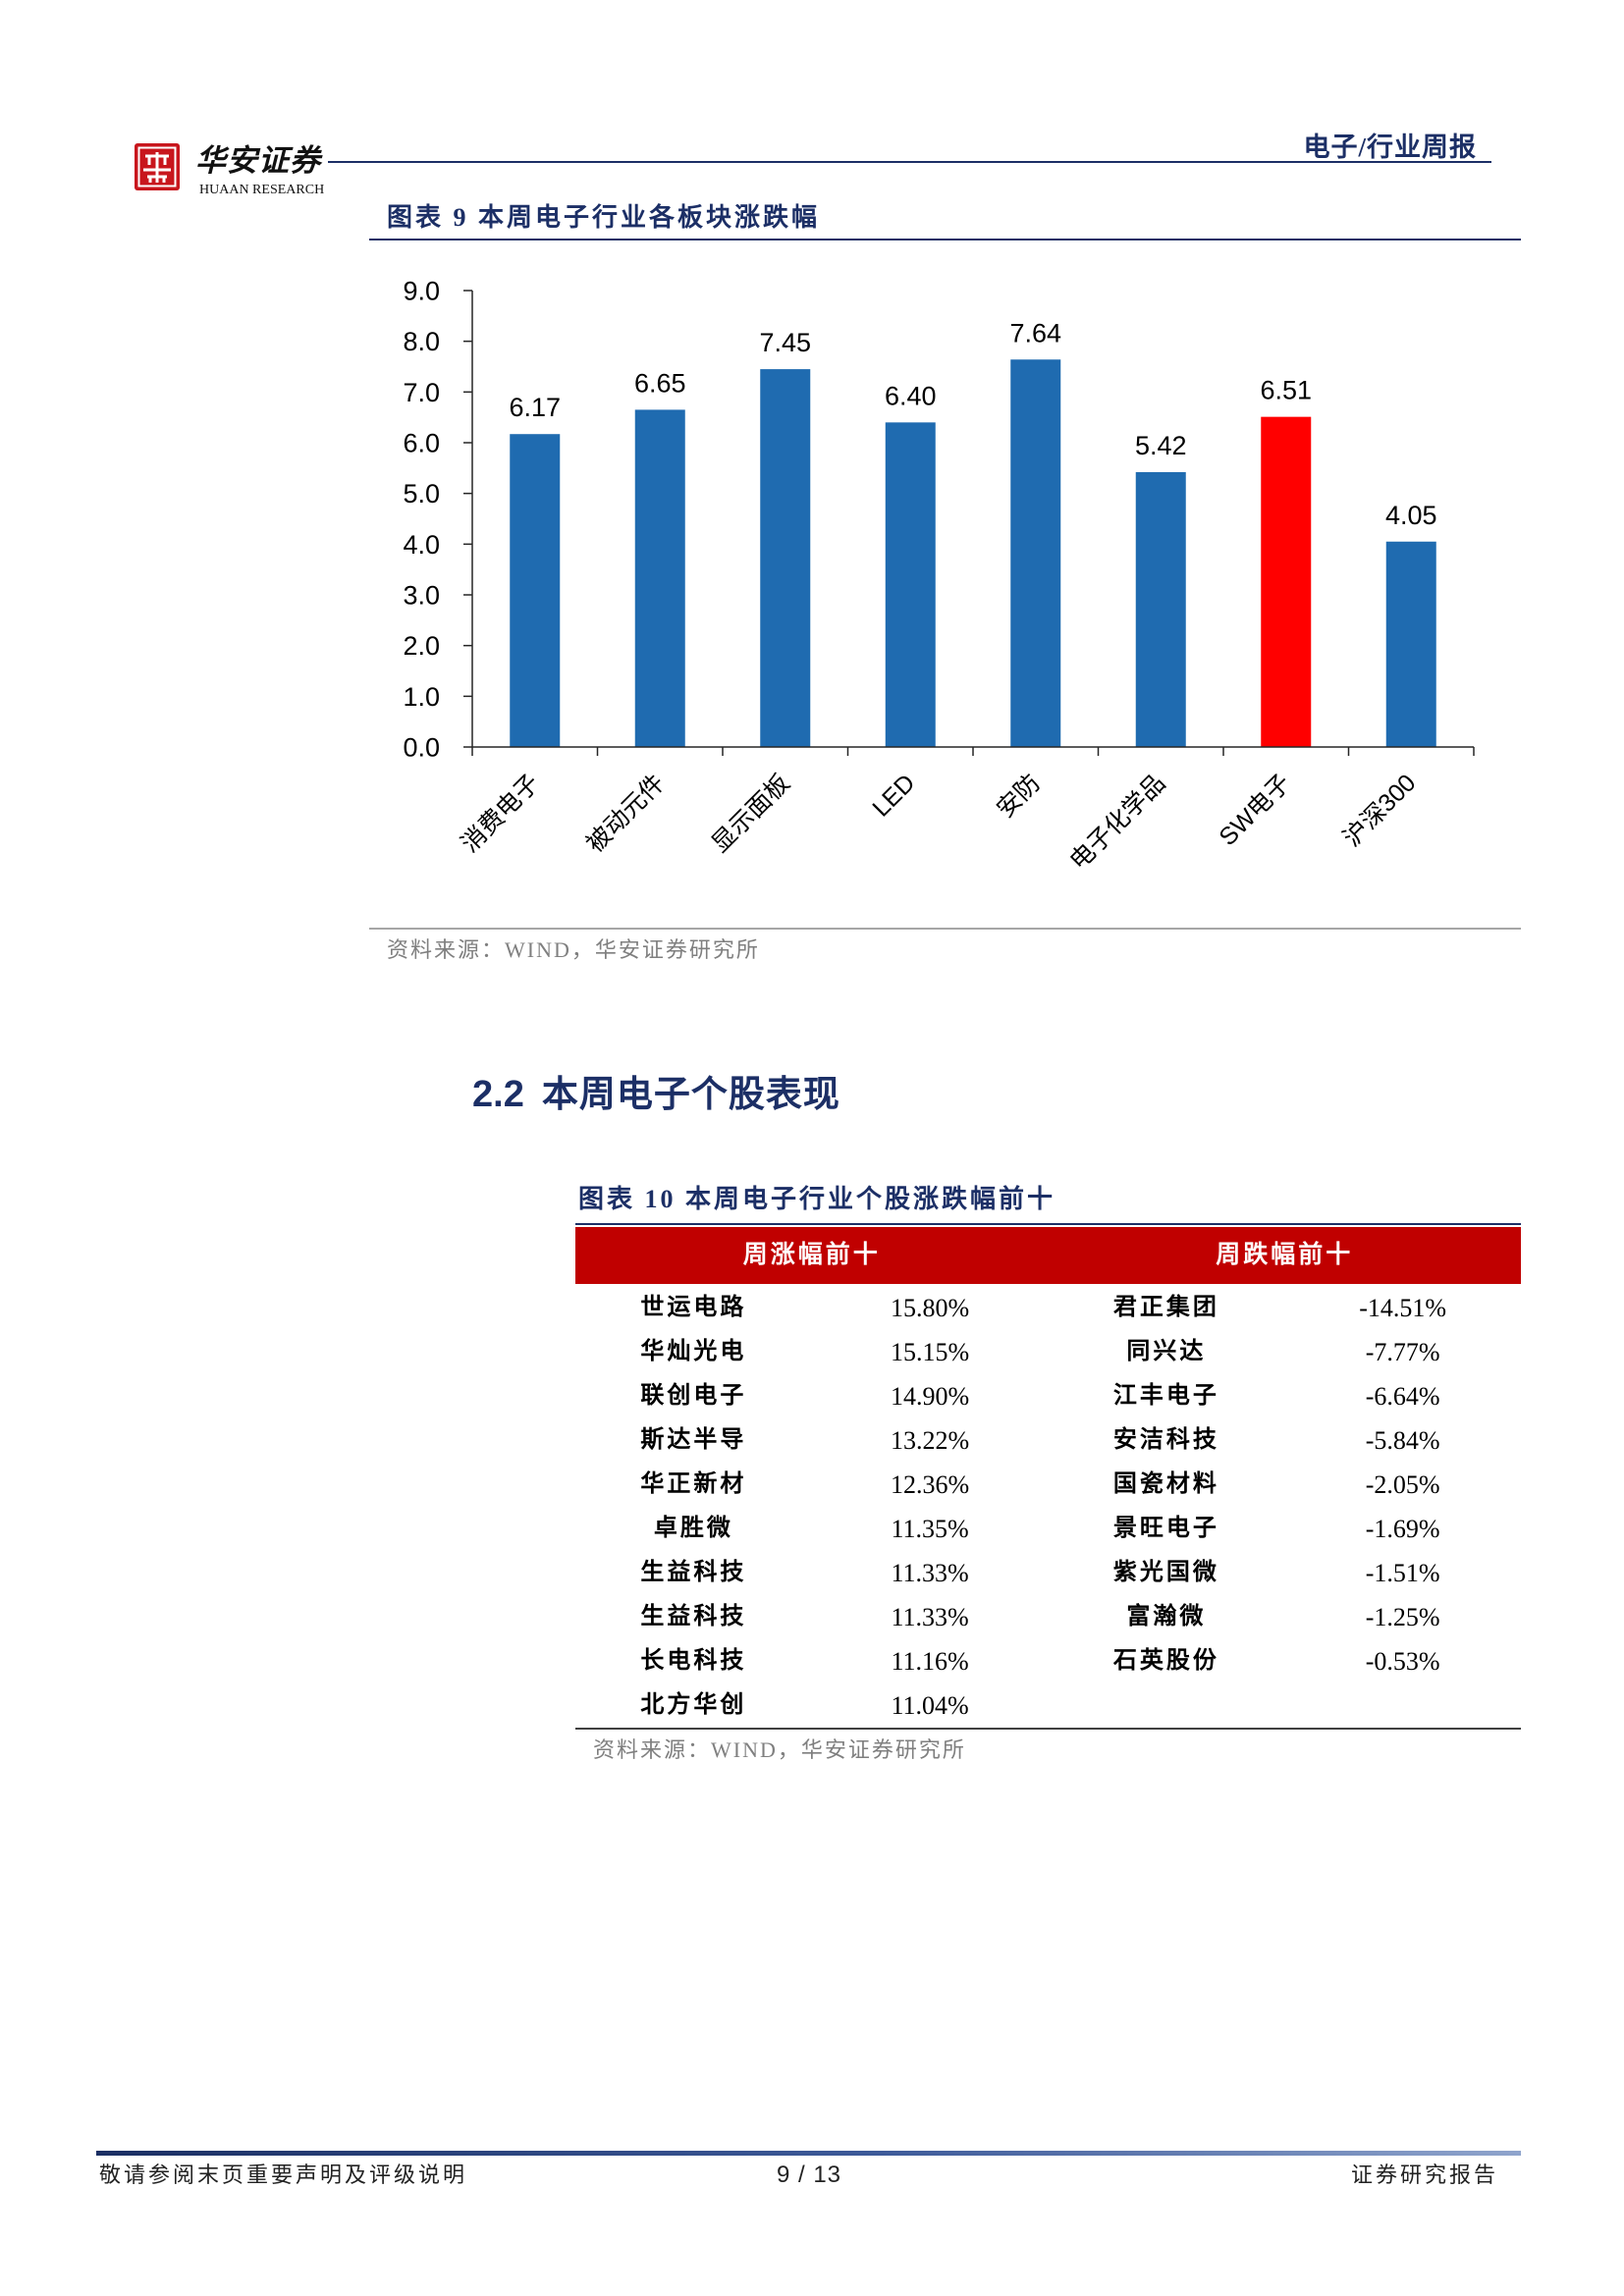 The width and height of the screenshot is (1624, 2296). What do you see at coordinates (1048, 1396) in the screenshot?
I see `table-row: 联创电子 14.90% 江丰电子 -6.64%` at bounding box center [1048, 1396].